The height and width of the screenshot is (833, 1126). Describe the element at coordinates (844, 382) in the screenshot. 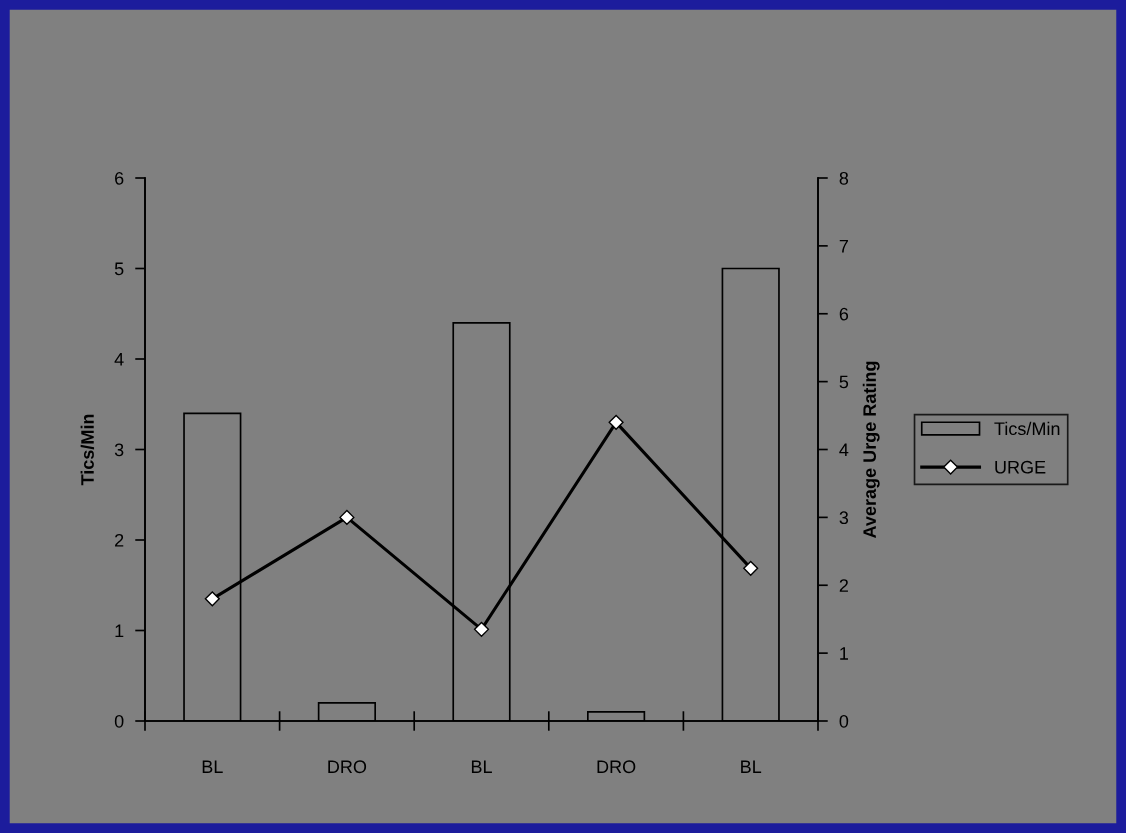

I see `y2-tick-label: 5` at that location.